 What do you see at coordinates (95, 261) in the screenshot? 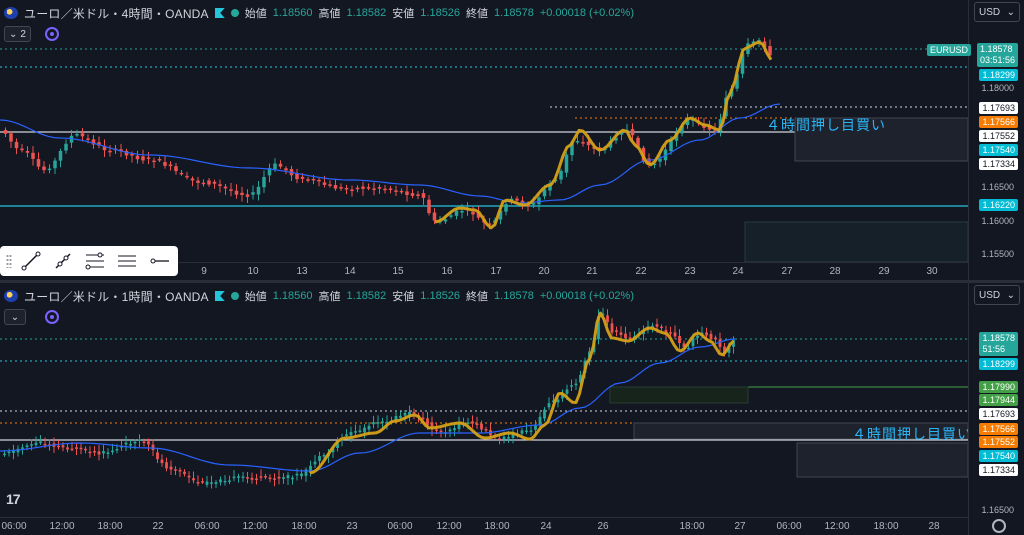
I see `fib-retracement-icon` at bounding box center [95, 261].